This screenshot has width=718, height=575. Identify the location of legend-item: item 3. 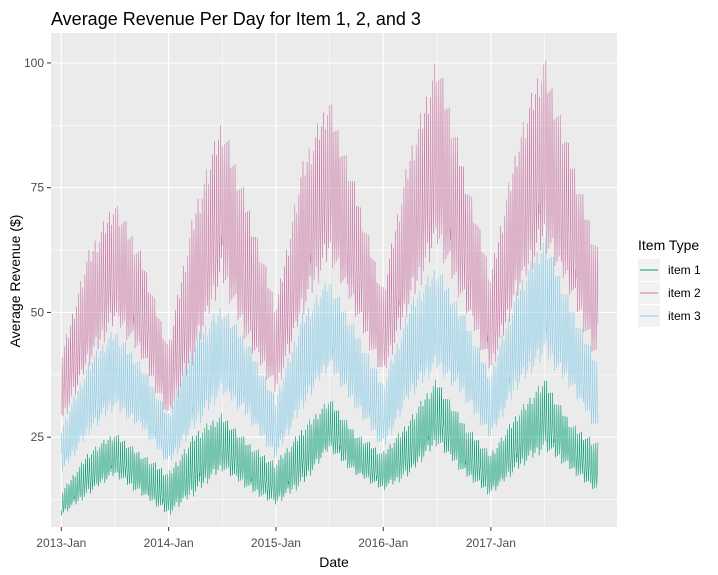
(669, 316).